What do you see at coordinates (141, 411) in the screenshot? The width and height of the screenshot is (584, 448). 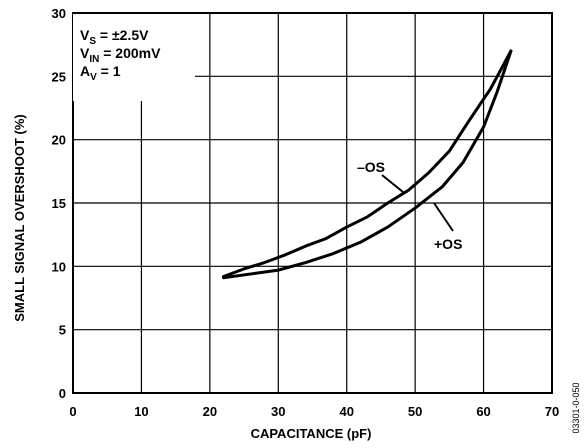 I see `x-tick-label-10: 10` at bounding box center [141, 411].